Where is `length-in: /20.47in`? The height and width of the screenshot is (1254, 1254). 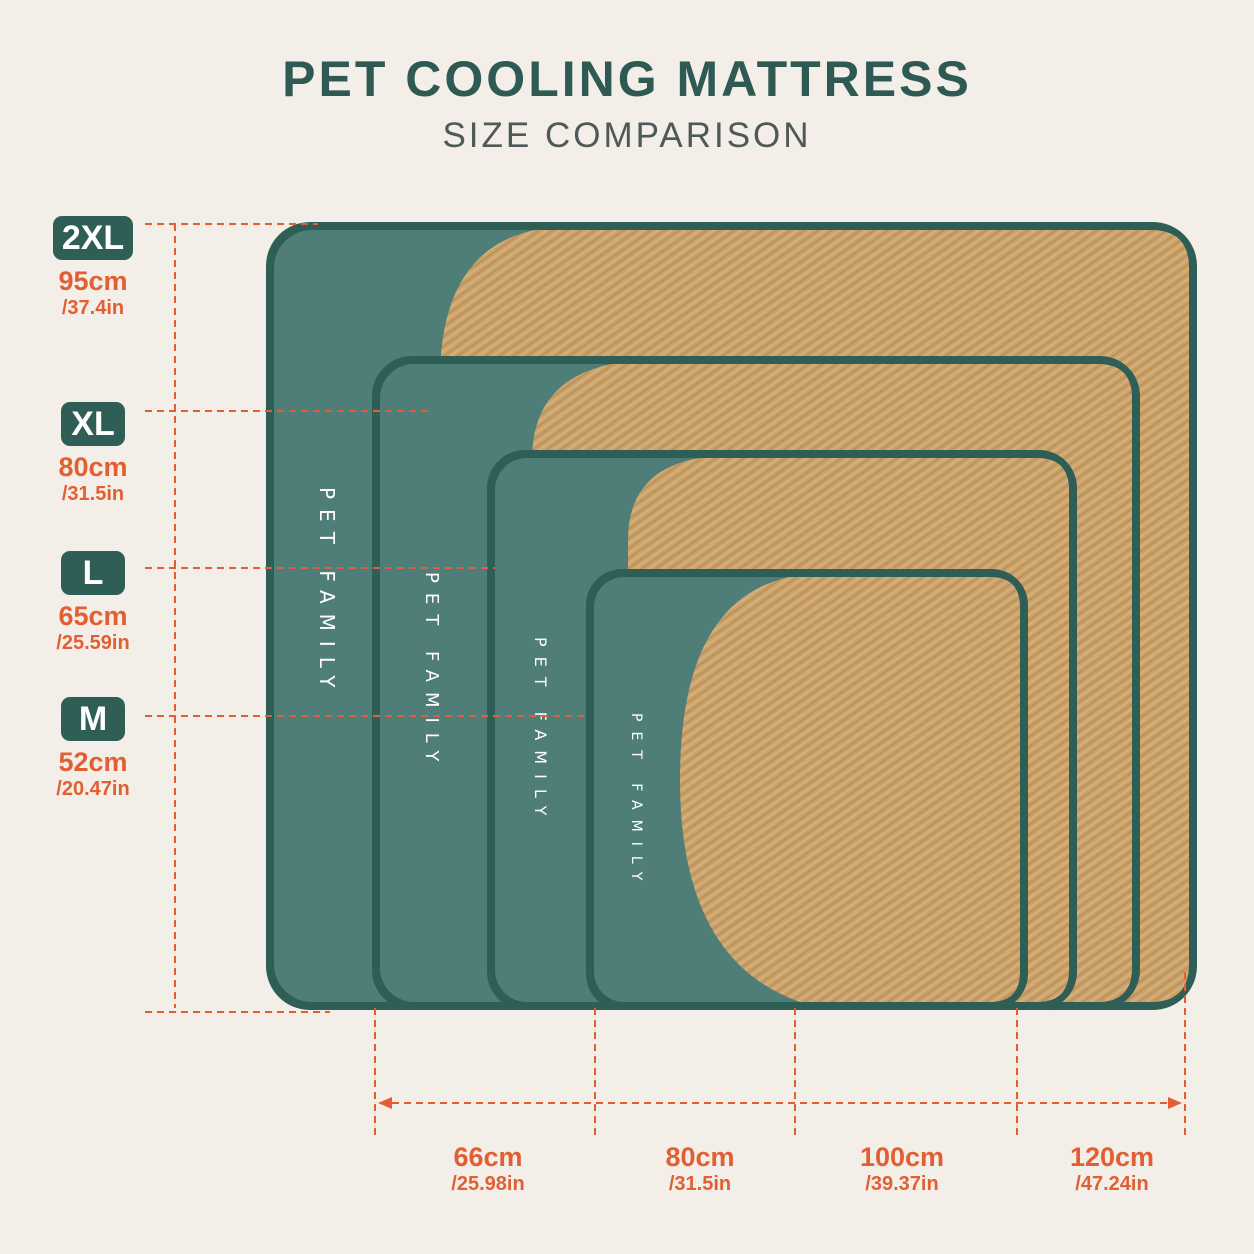 length-in: /20.47in is located at coordinates (93, 789).